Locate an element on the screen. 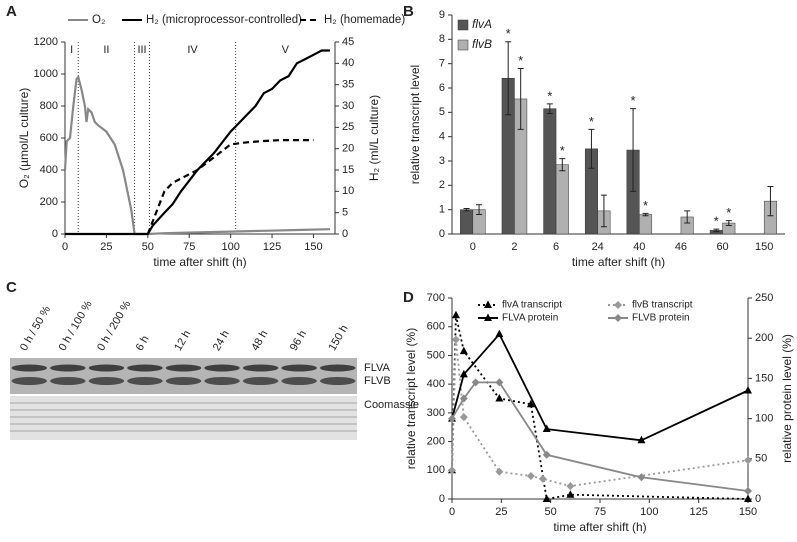 The image size is (797, 542). phase-label: III is located at coordinates (141, 50).